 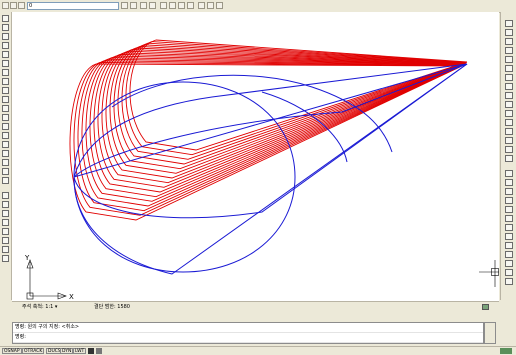 I want to click on mirror-icon, so click(x=5, y=213).